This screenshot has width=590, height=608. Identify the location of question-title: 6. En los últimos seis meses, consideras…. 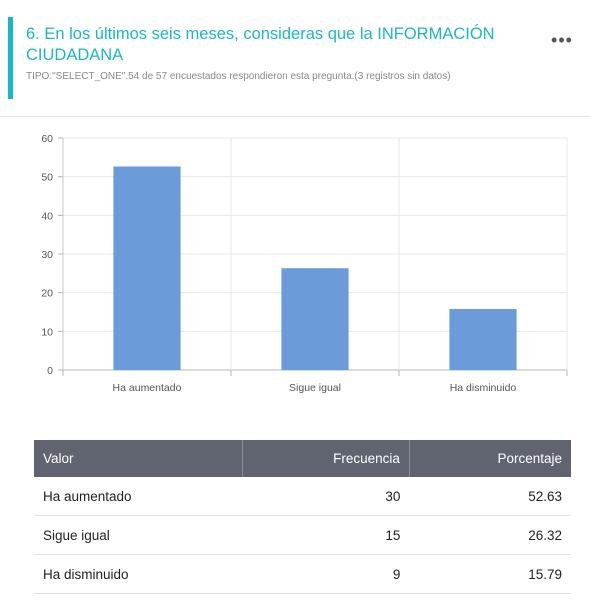
(260, 44).